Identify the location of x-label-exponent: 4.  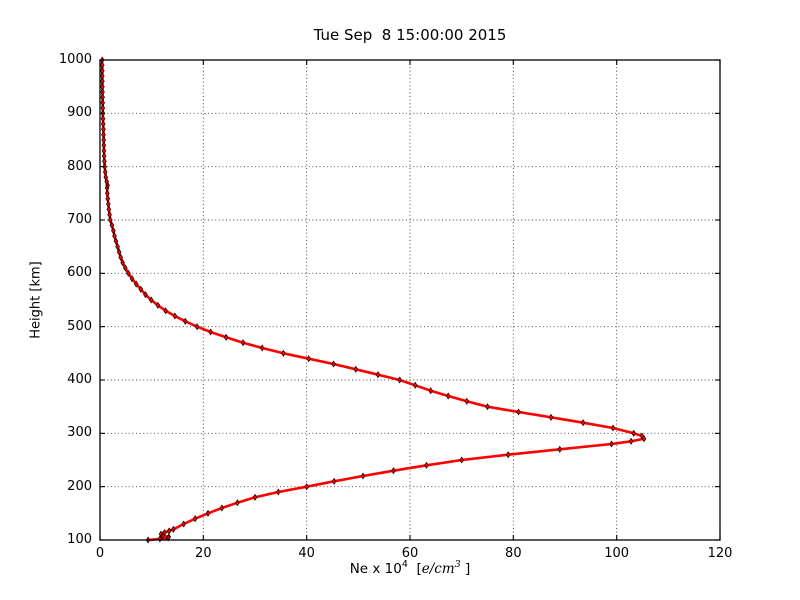
(404, 564).